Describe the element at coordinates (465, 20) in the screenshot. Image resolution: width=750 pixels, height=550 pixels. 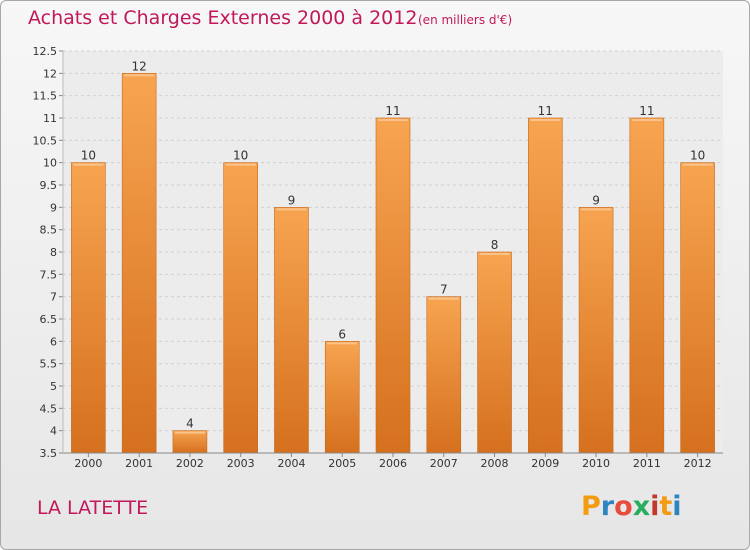
I see `chart-subtitle: (en milliers d'€)` at that location.